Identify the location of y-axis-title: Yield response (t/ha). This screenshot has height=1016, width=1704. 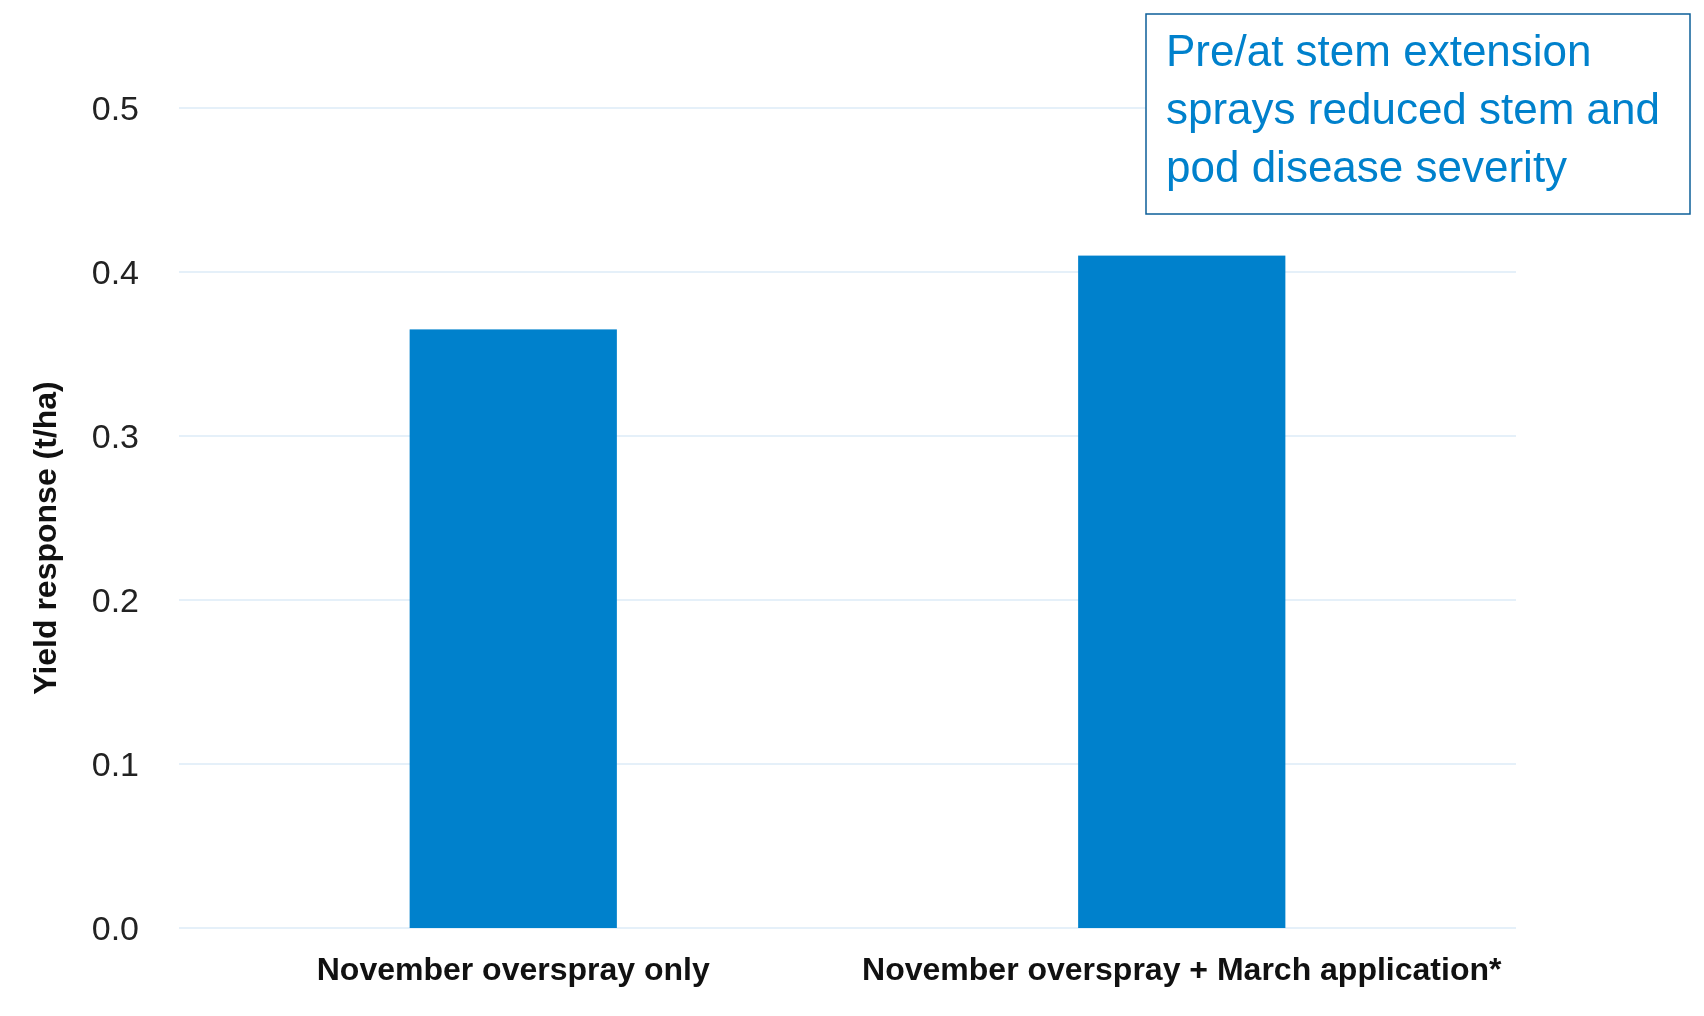
(45, 538).